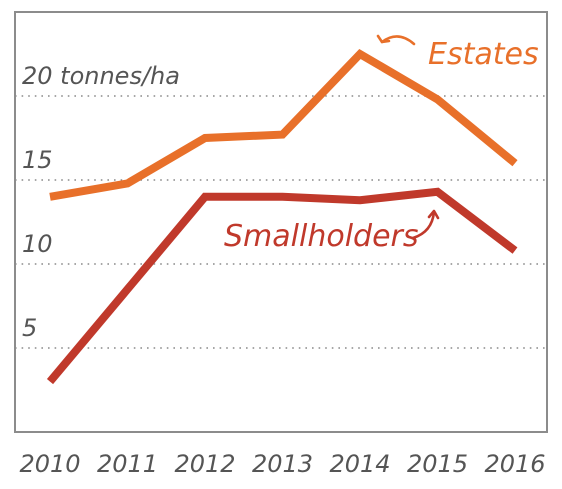 This screenshot has width=562, height=489. I want to click on smallholders-arrowhead-icon, so click(433, 214).